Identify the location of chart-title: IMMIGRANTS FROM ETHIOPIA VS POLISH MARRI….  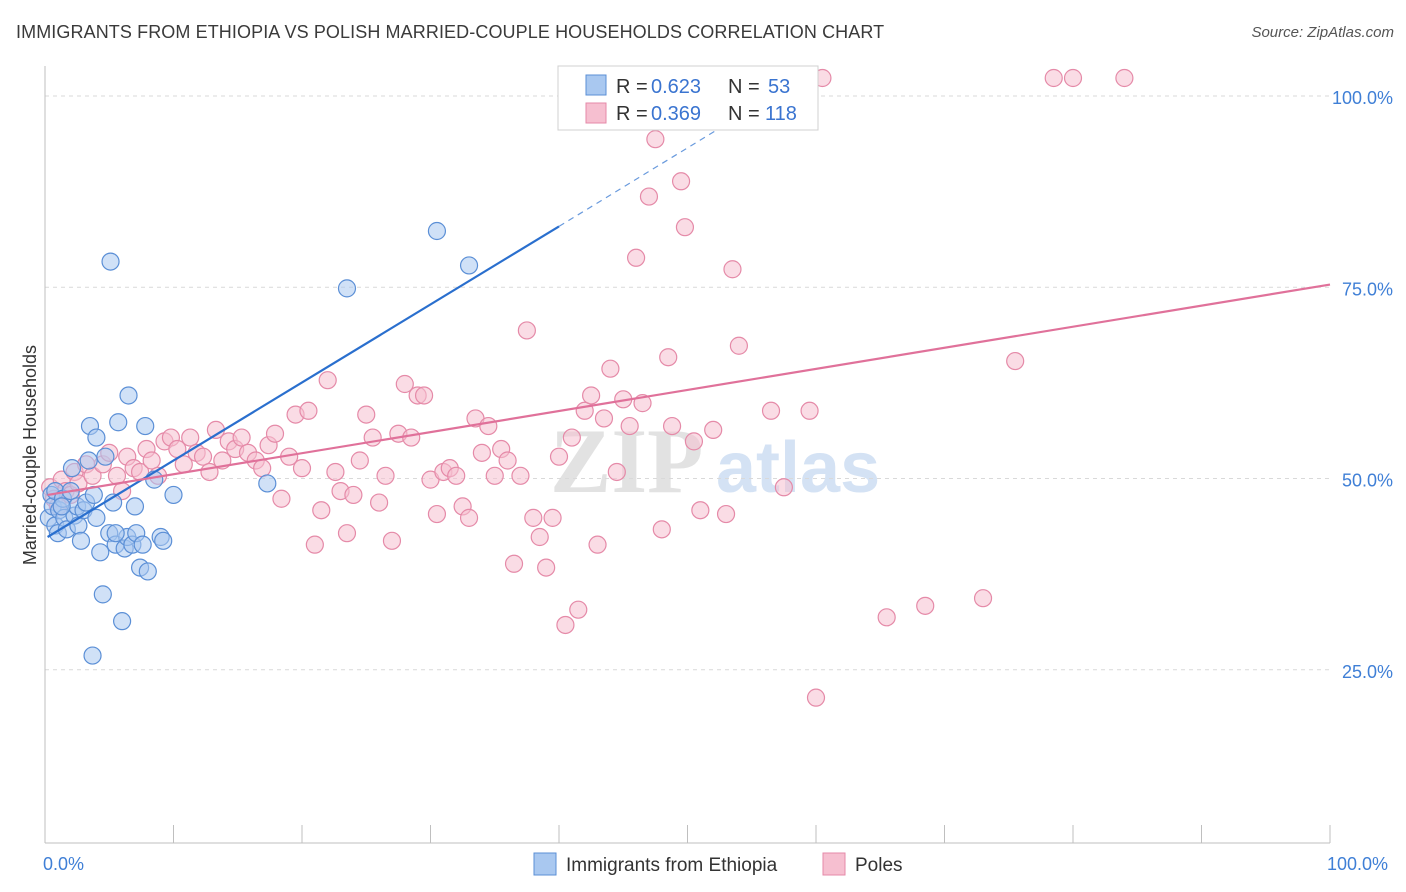
(450, 32).